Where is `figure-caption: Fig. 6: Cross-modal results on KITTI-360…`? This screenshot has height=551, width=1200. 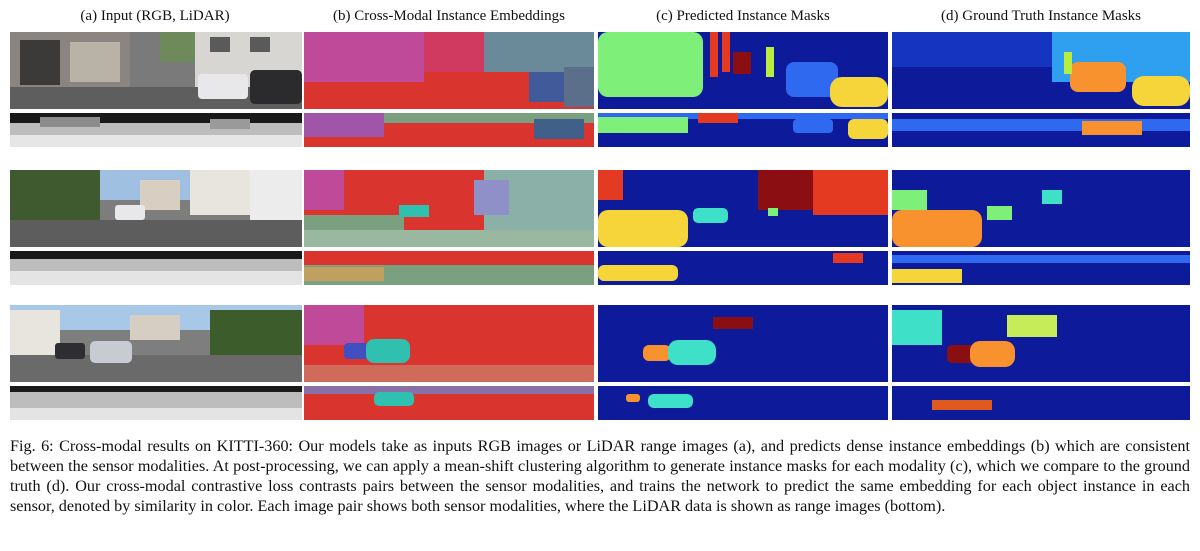
figure-caption: Fig. 6: Cross-modal results on KITTI-360… is located at coordinates (600, 476).